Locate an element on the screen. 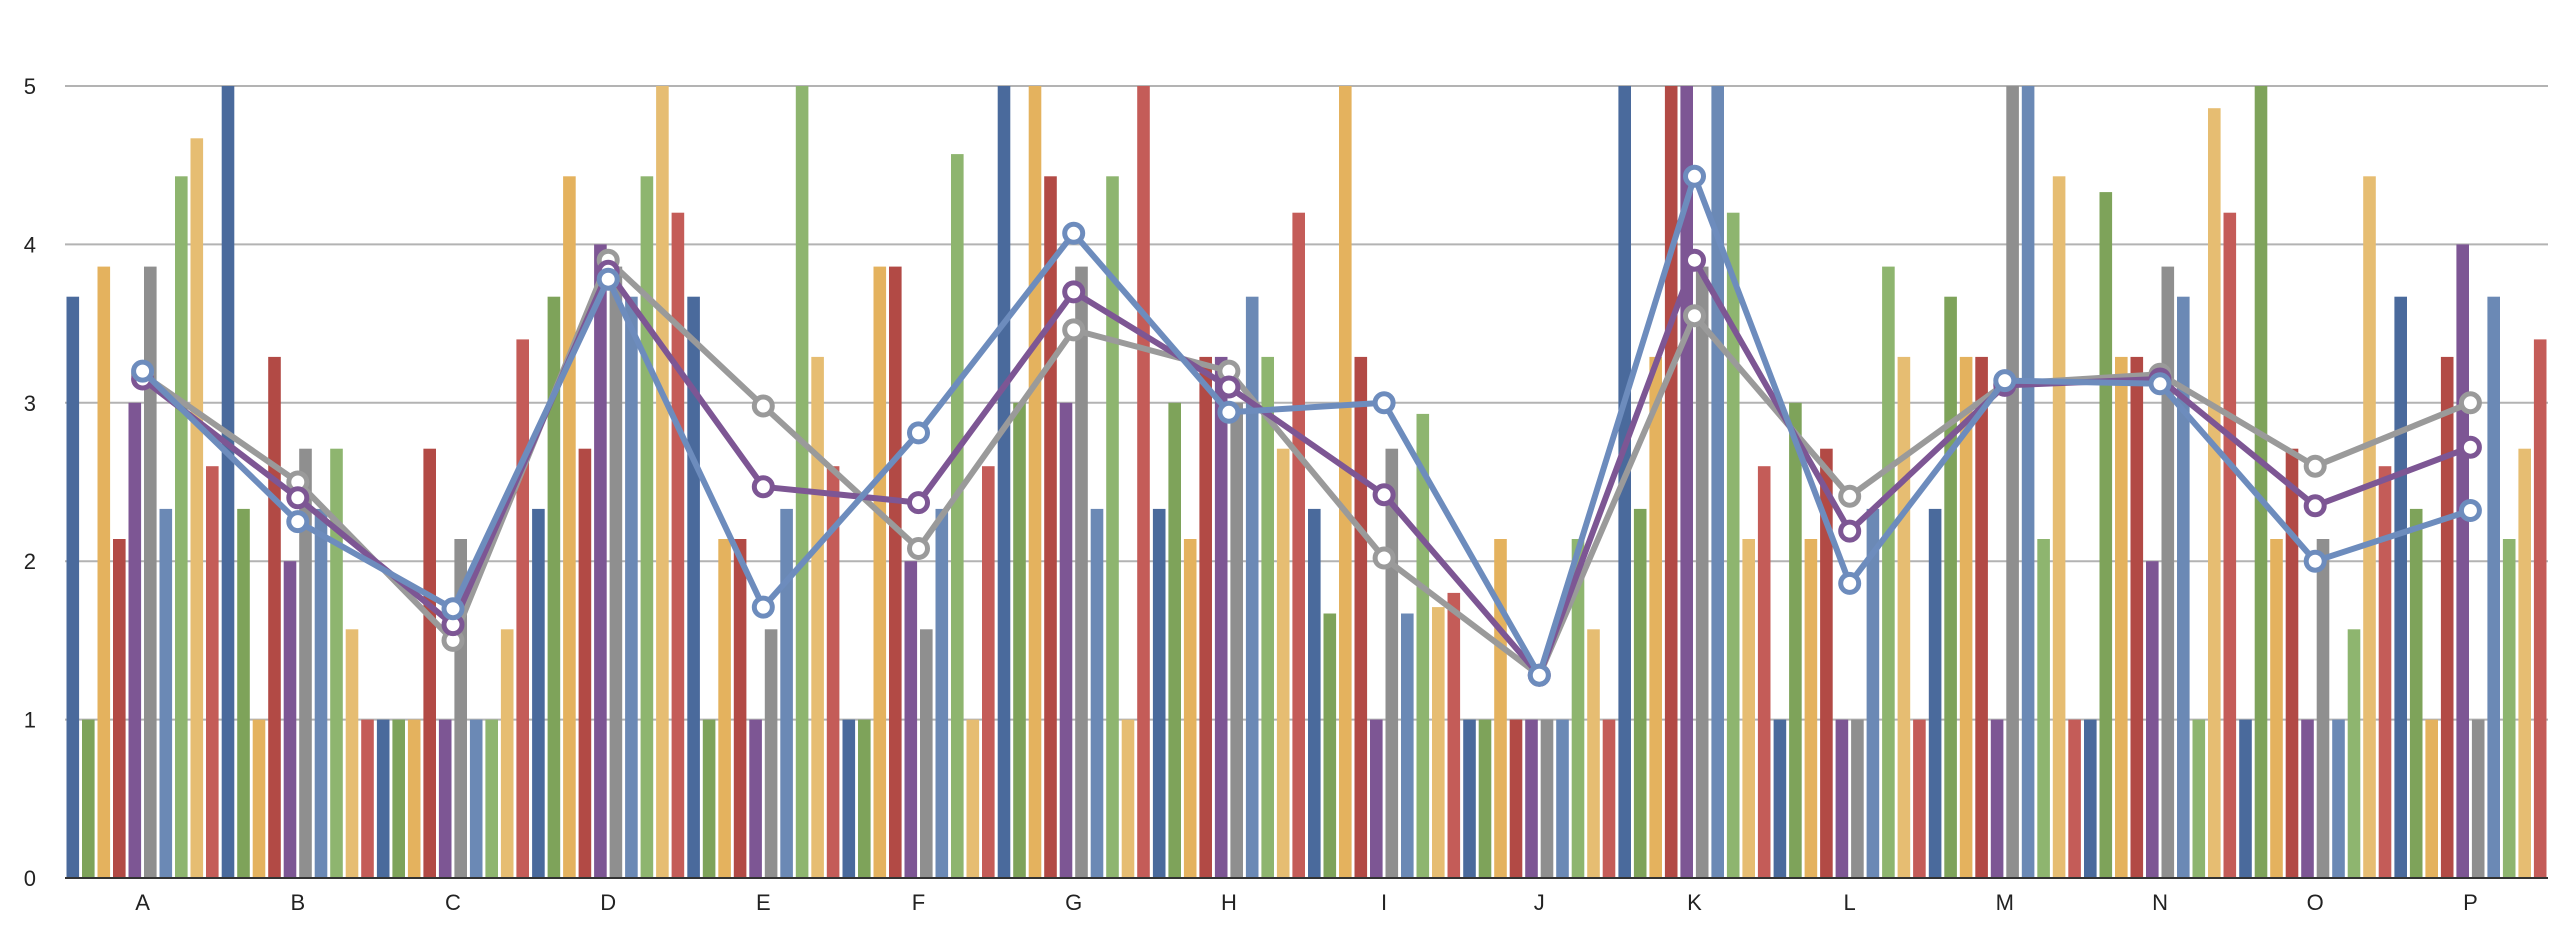 This screenshot has width=2572, height=928. bar-group-J is located at coordinates (1539, 708).